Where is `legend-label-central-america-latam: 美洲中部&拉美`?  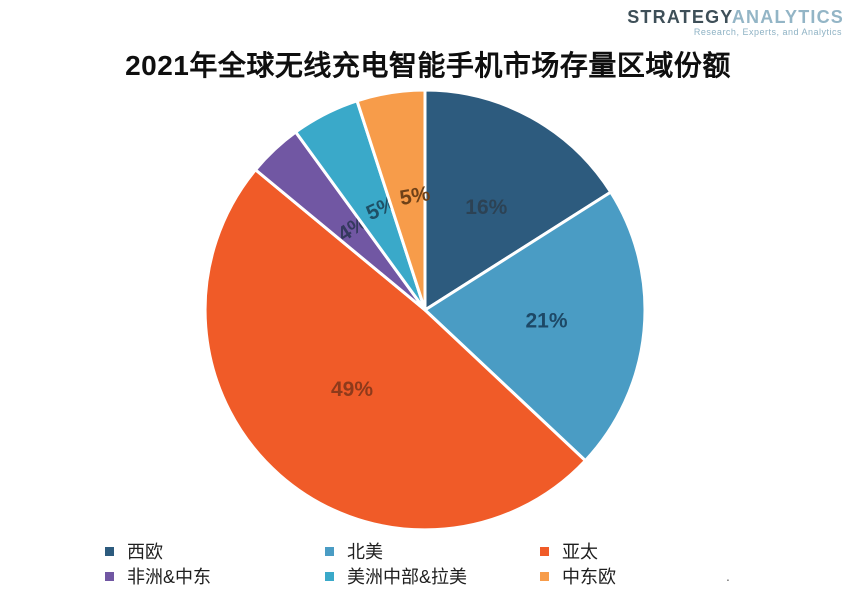
legend-label-central-america-latam: 美洲中部&拉美 is located at coordinates (407, 577).